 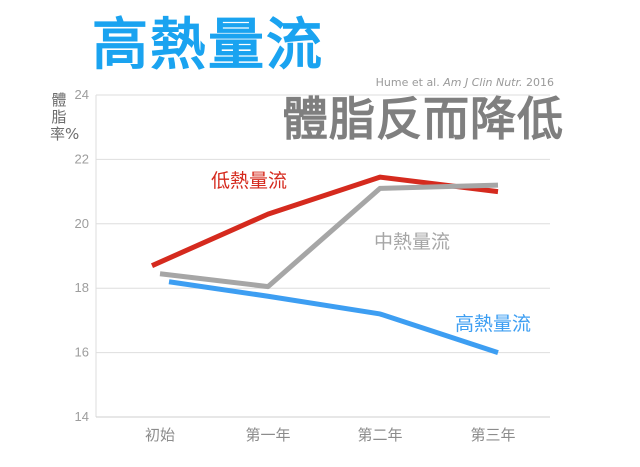 What do you see at coordinates (82, 352) in the screenshot?
I see `y-tick-label: 16` at bounding box center [82, 352].